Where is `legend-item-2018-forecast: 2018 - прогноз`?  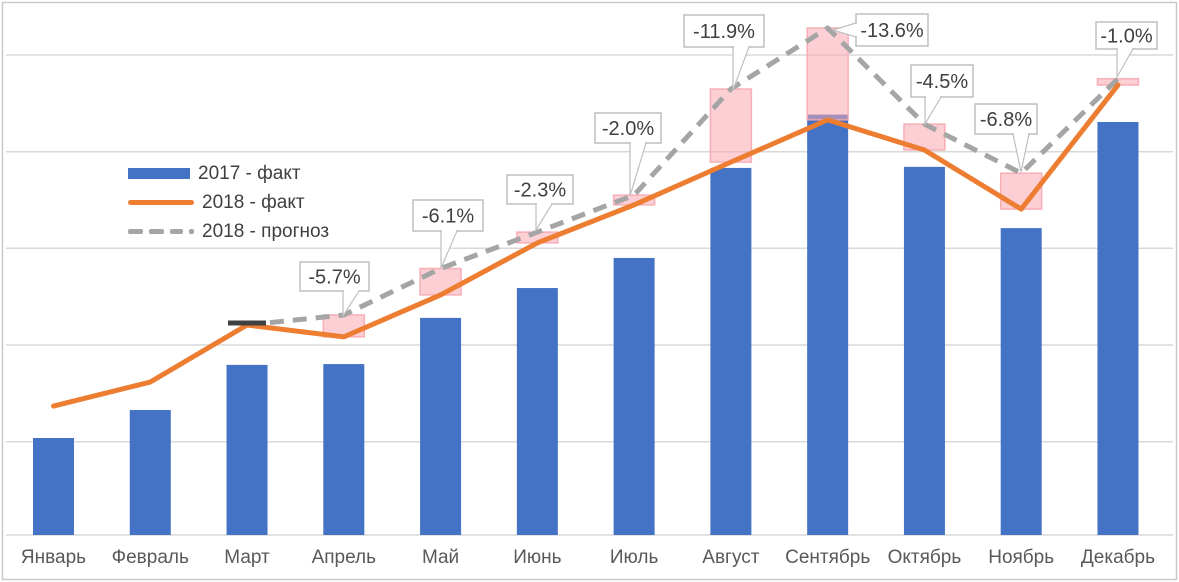
legend-item-2018-forecast: 2018 - прогноз is located at coordinates (228, 231).